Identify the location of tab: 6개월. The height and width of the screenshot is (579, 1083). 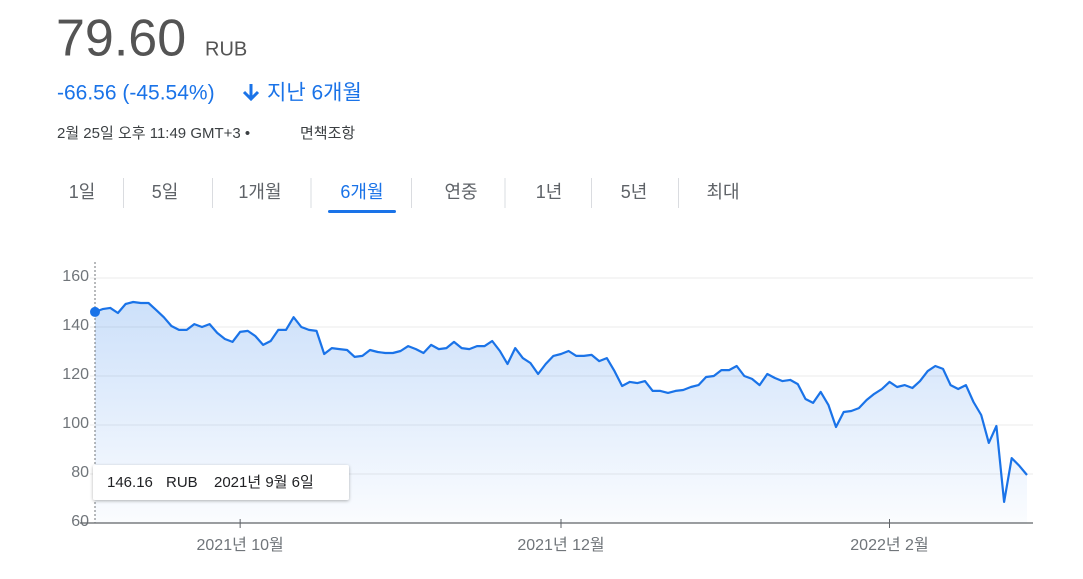
(361, 192).